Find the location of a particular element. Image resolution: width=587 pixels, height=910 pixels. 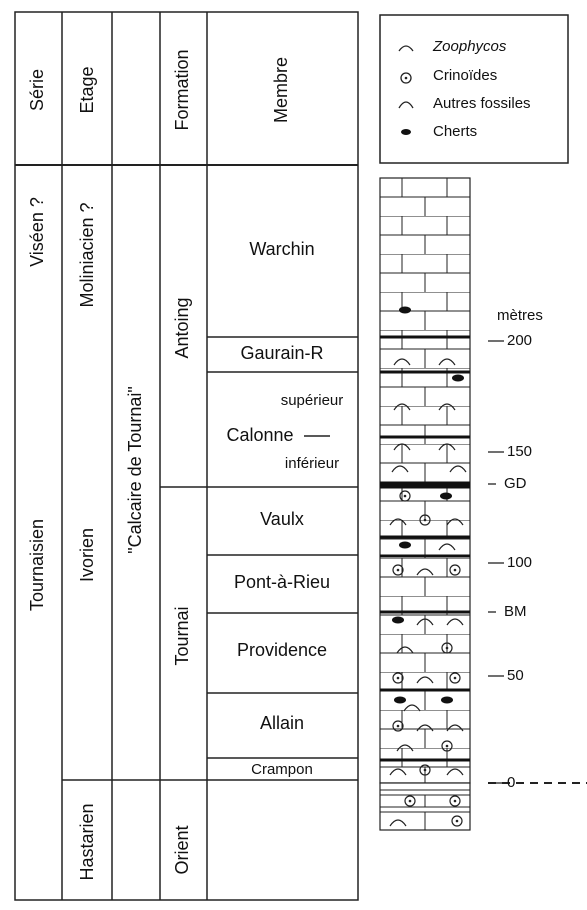

membre: Gaurain-R is located at coordinates (281, 353).